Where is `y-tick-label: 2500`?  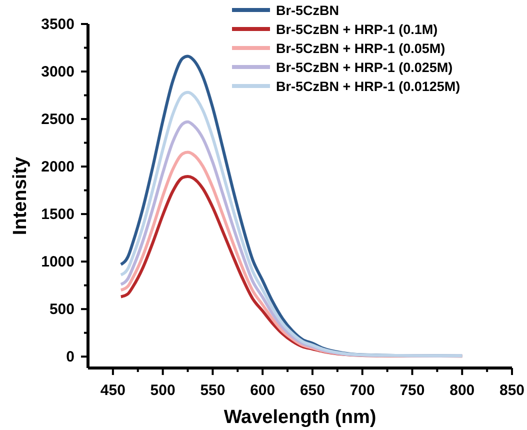
y-tick-label: 2500 is located at coordinates (57, 119).